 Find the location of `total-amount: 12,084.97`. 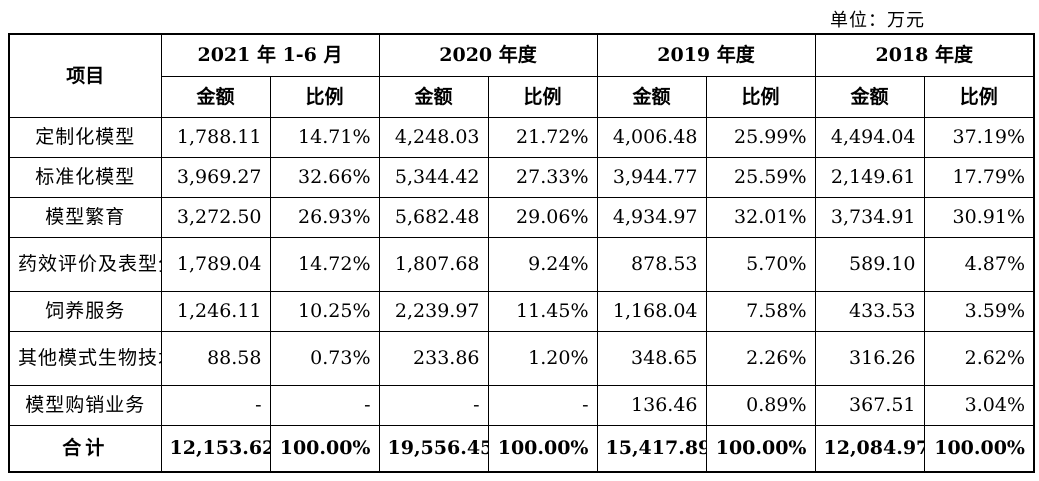

total-amount: 12,084.97 is located at coordinates (869, 449).